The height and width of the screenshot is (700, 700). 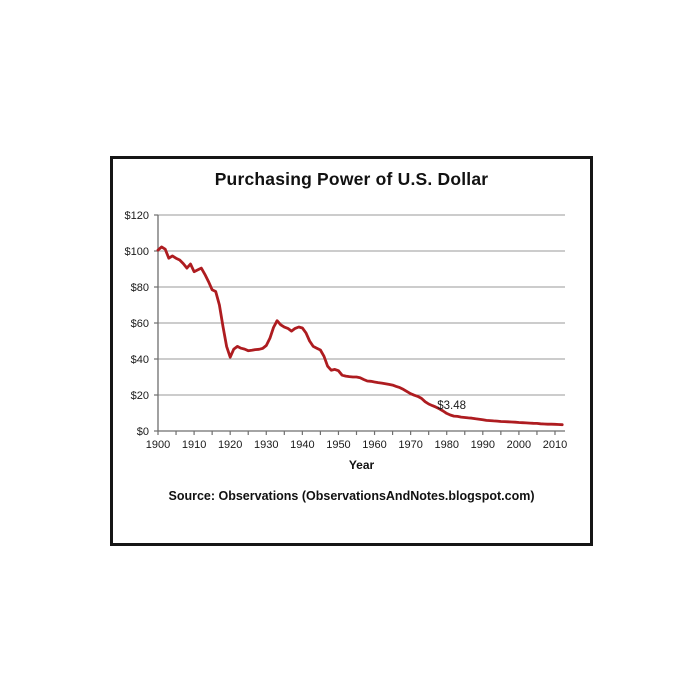 I want to click on x-tick-label: 1910, so click(x=194, y=445).